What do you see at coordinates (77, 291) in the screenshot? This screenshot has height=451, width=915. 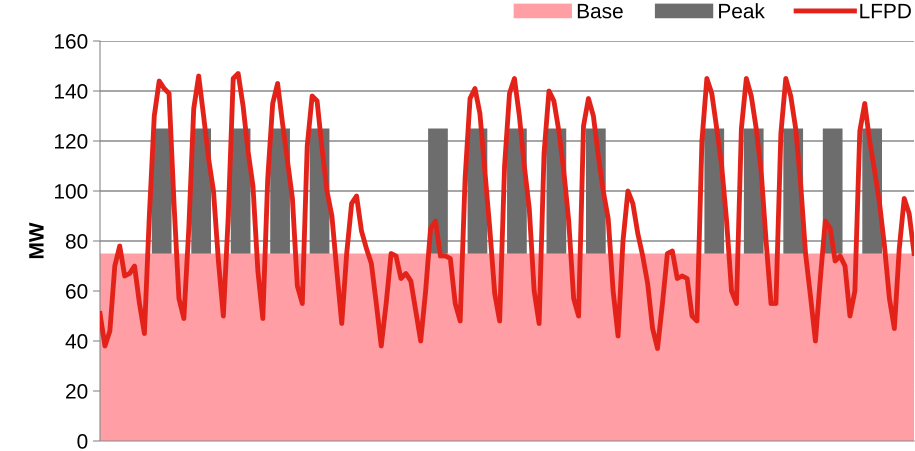 I see `y-tick-label: 60` at bounding box center [77, 291].